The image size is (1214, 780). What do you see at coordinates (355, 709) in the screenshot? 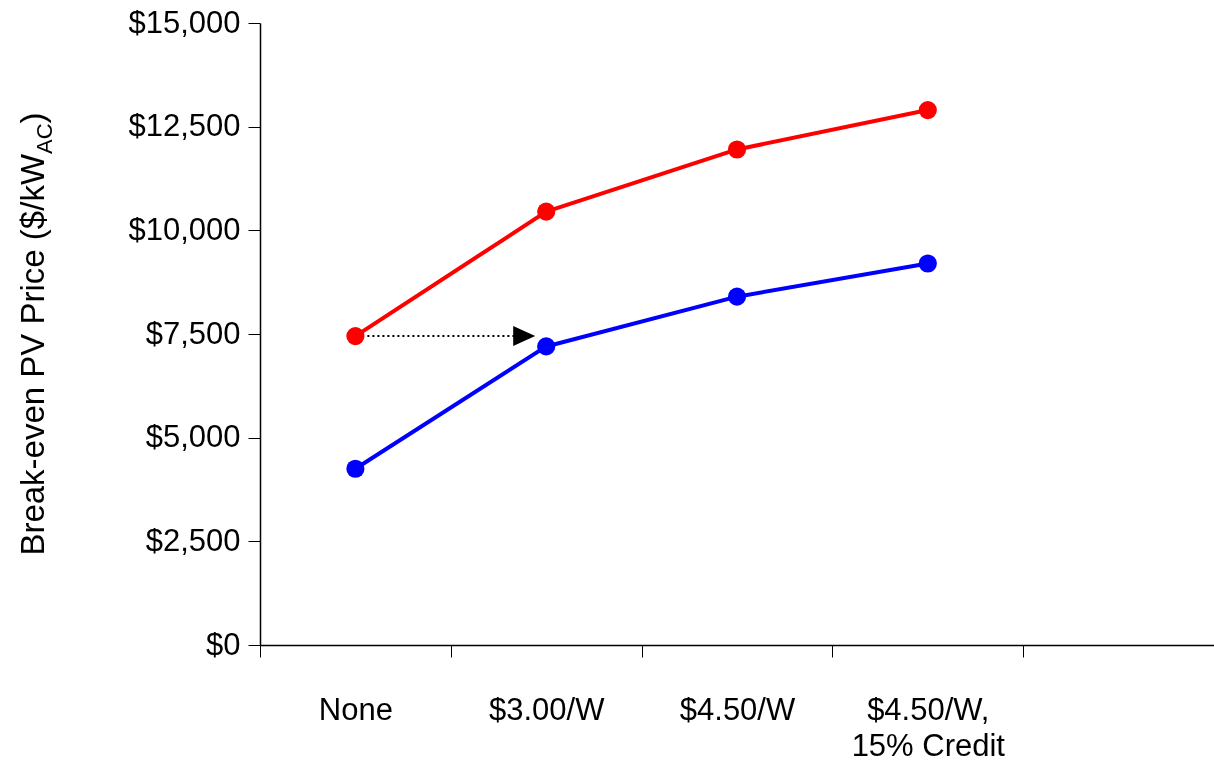
I see `x-tick-label: None` at bounding box center [355, 709].